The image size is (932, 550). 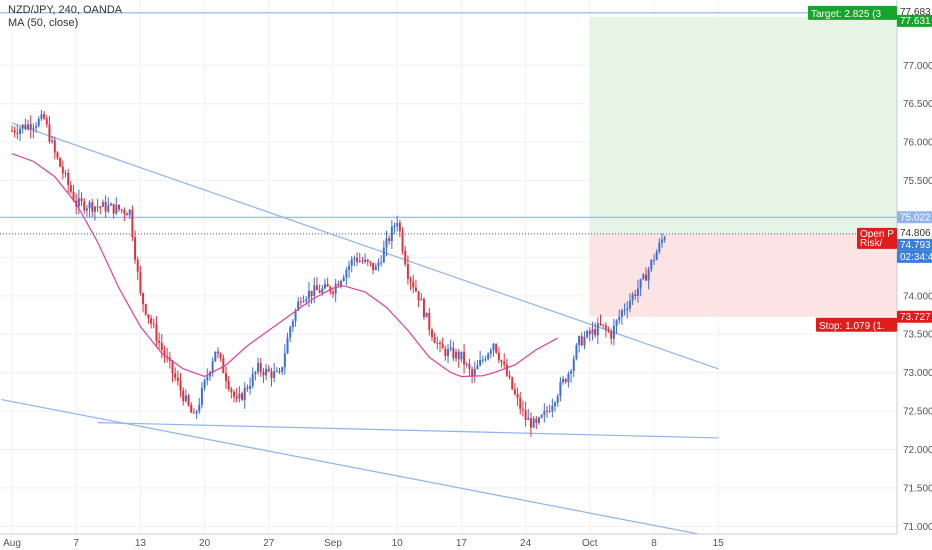 I want to click on target-label-bg, so click(x=852, y=12).